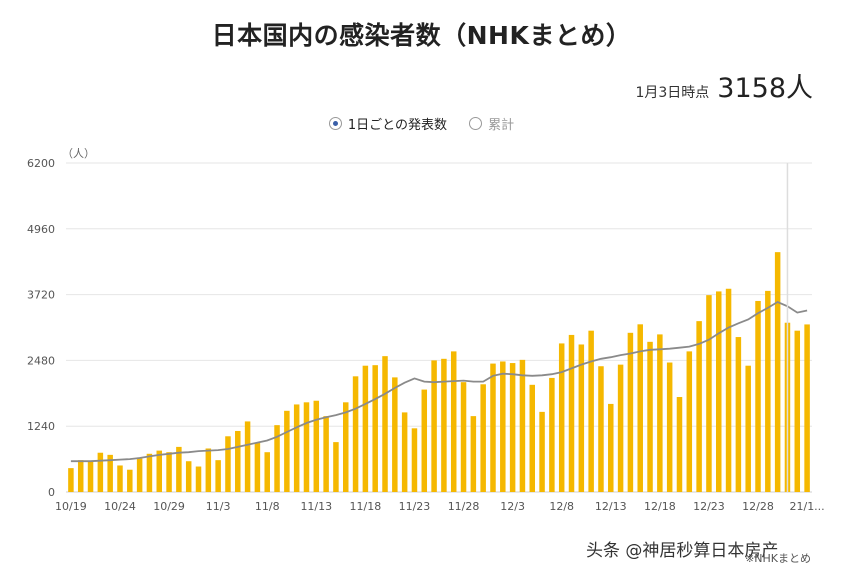 This screenshot has width=843, height=573. What do you see at coordinates (476, 123) in the screenshot?
I see `radio-unselected-icon` at bounding box center [476, 123].